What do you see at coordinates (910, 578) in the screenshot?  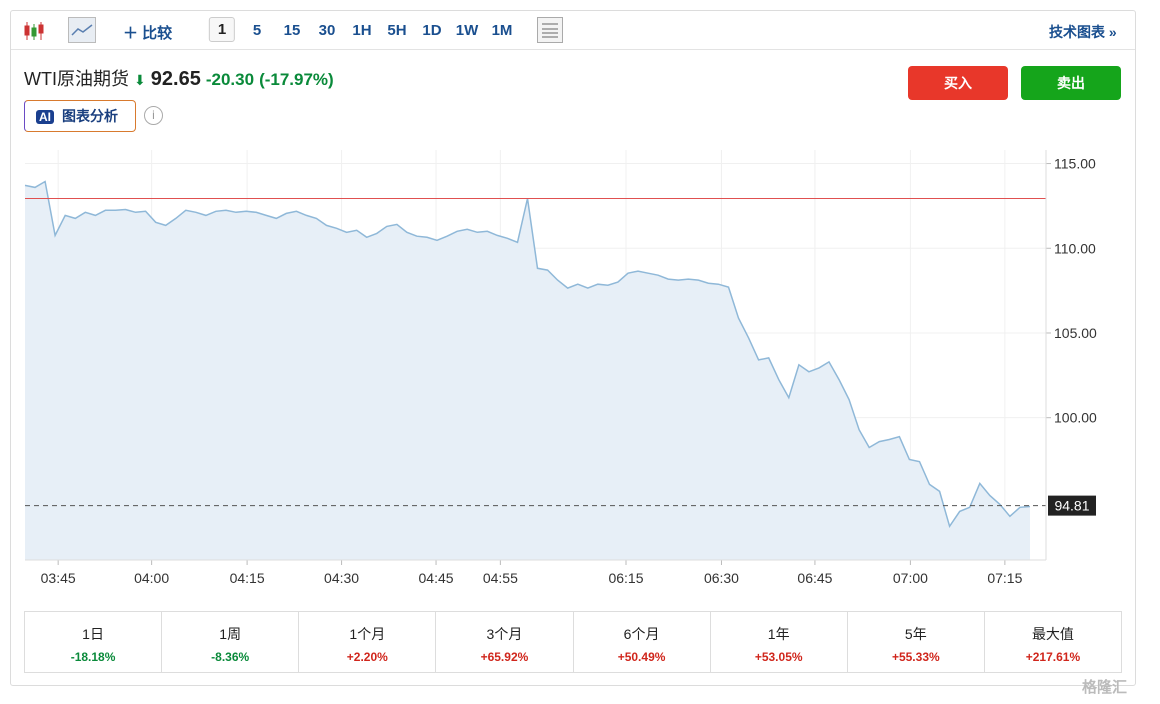 I see `x-tick-label: 07:00` at bounding box center [910, 578].